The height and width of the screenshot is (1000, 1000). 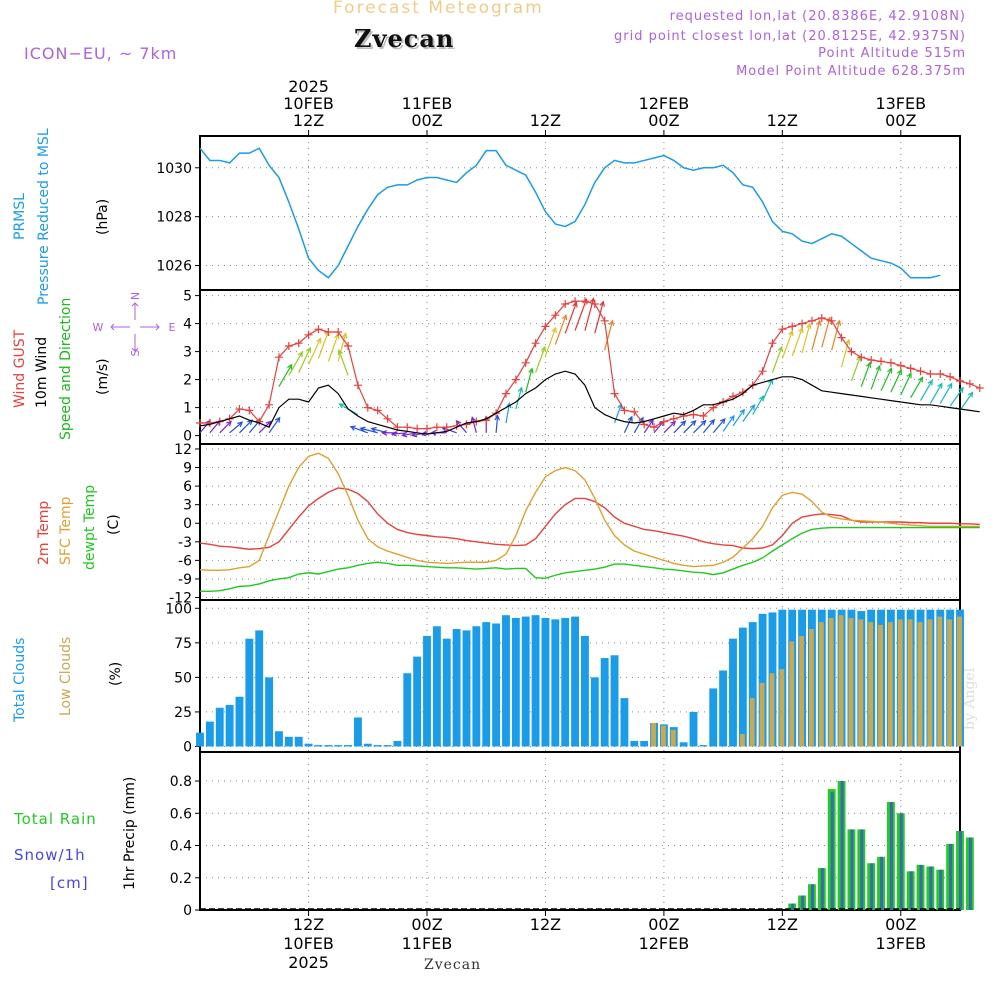 I want to click on x-tick-label-bottom: 11FEB, so click(x=427, y=943).